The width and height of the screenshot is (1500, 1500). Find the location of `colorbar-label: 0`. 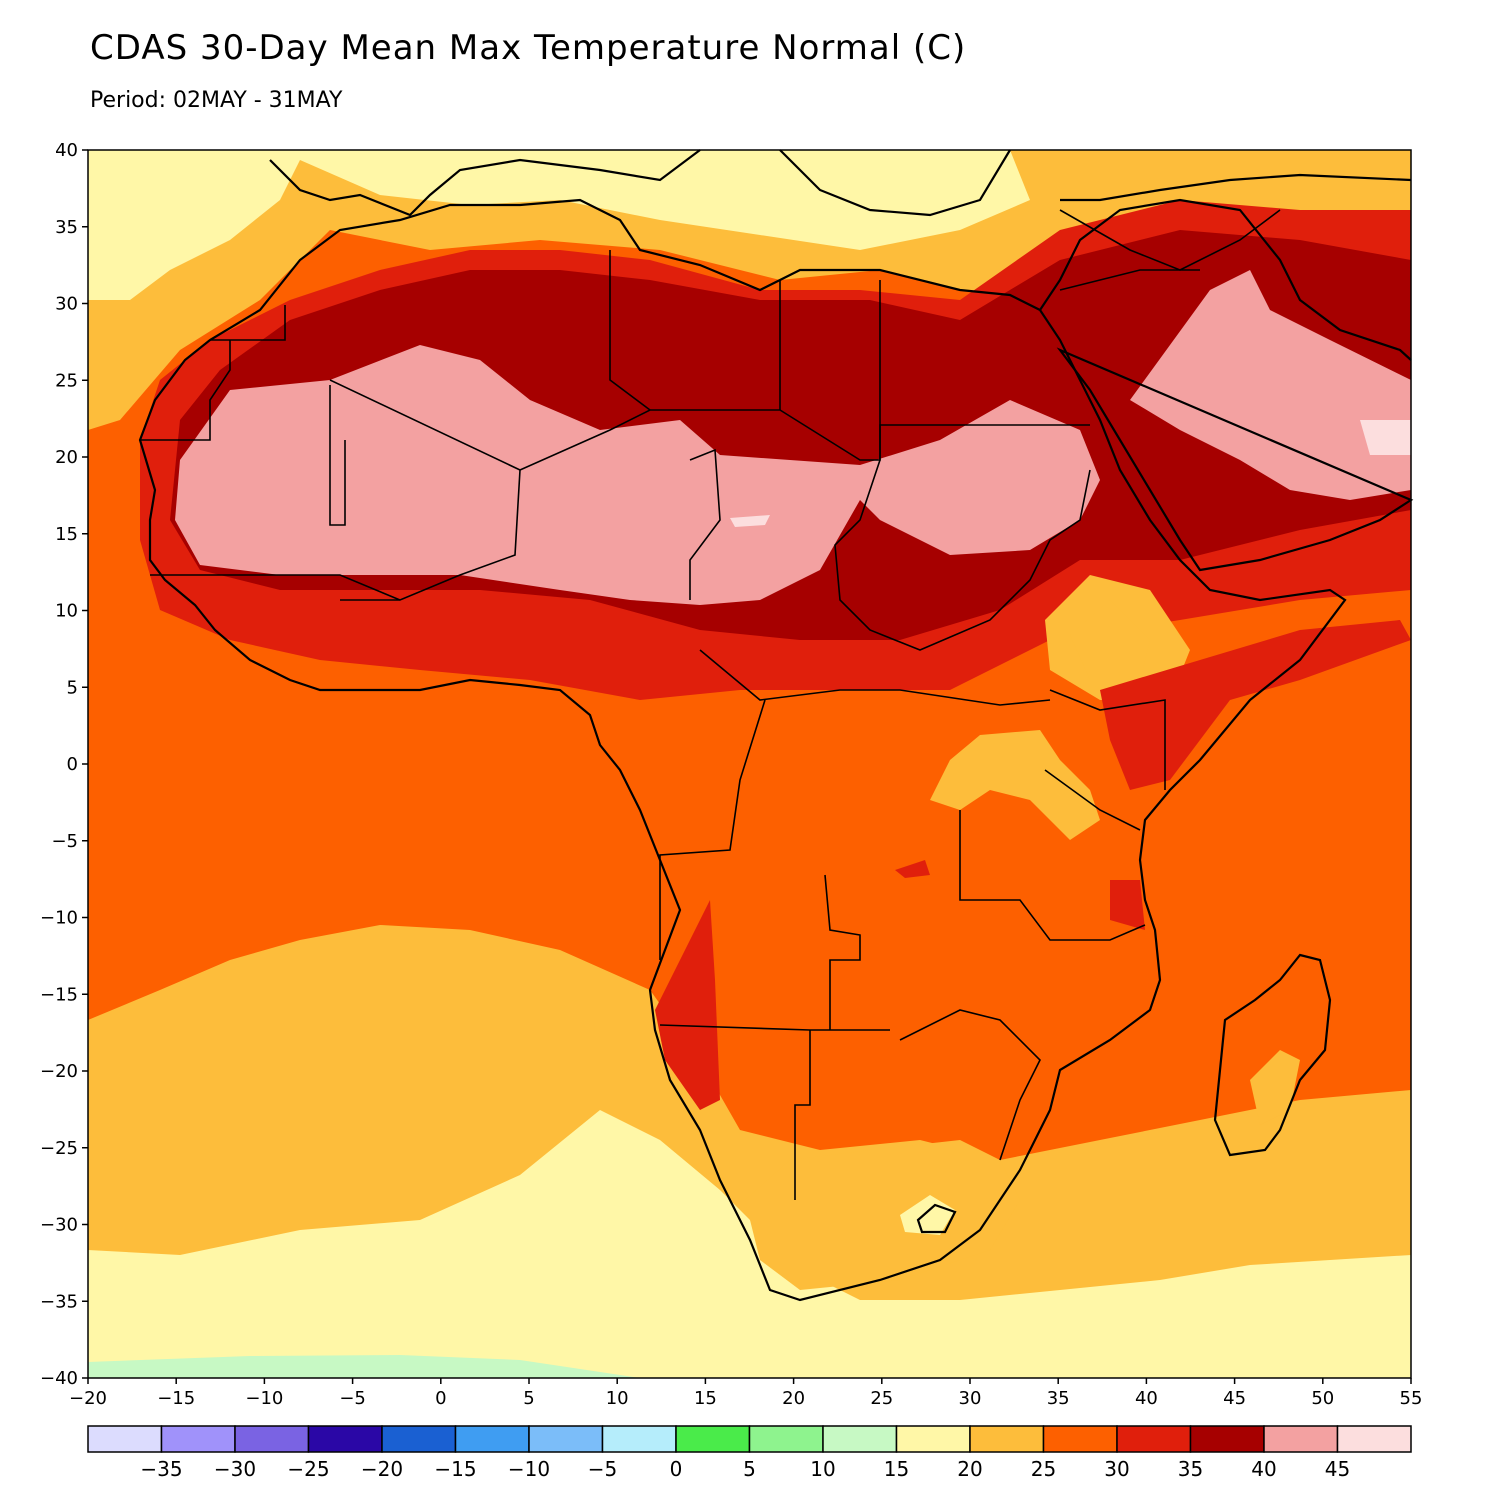

colorbar-label: 0 is located at coordinates (676, 1469).